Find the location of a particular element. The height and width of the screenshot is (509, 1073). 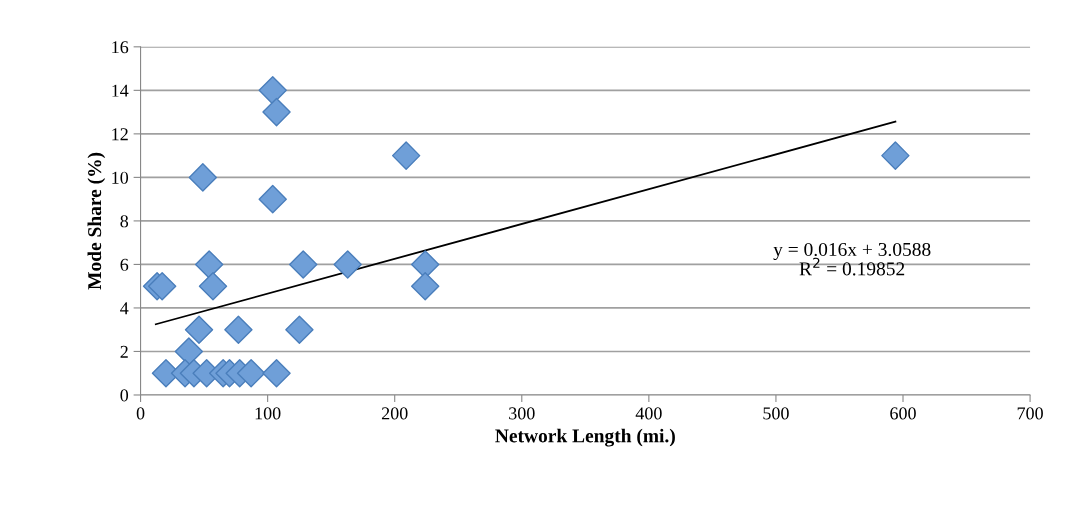

y-tick-label: 12 is located at coordinates (120, 134).